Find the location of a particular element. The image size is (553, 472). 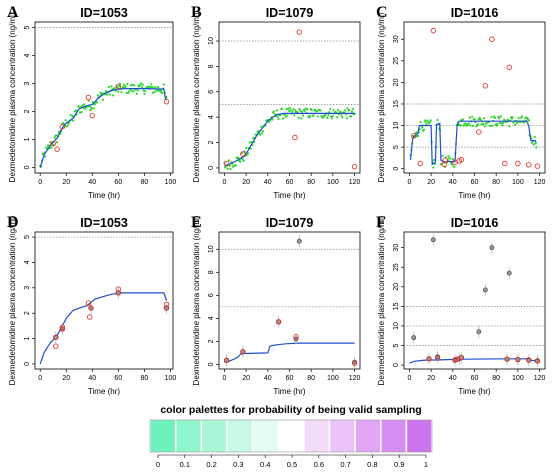

y-tick-label: 20 is located at coordinates (396, 287).